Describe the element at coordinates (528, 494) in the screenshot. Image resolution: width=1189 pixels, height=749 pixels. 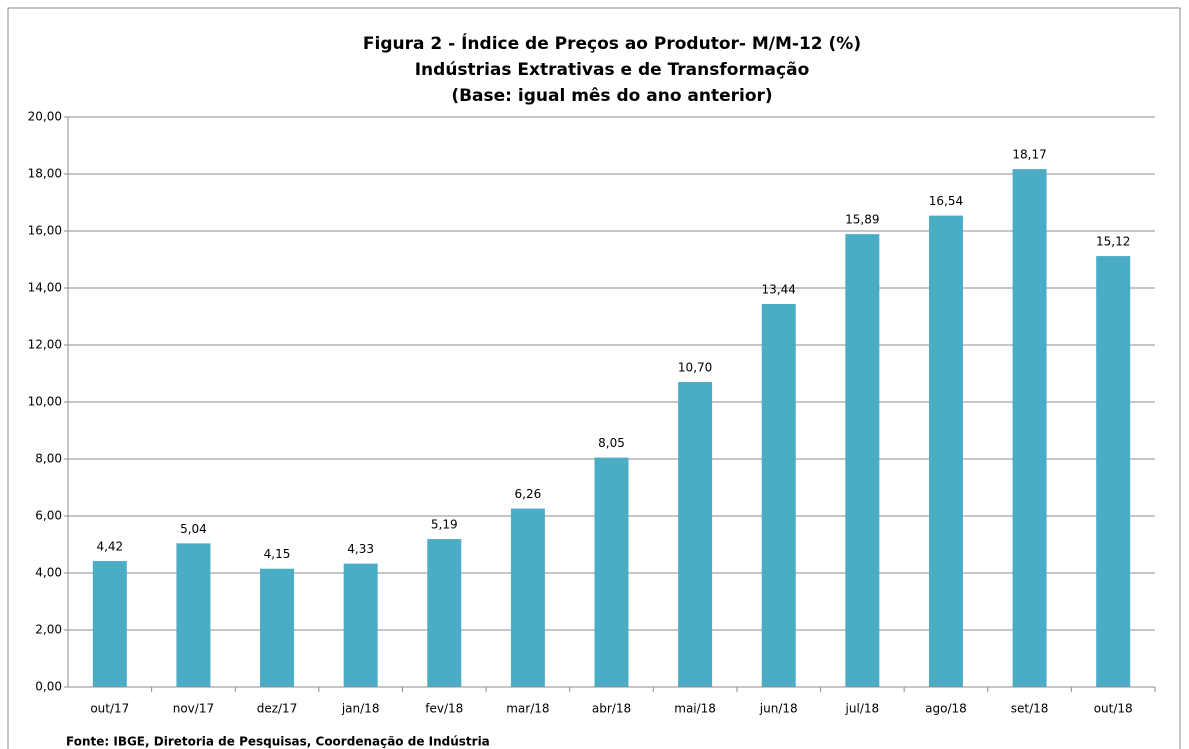
I see `data-label: 6,26` at that location.